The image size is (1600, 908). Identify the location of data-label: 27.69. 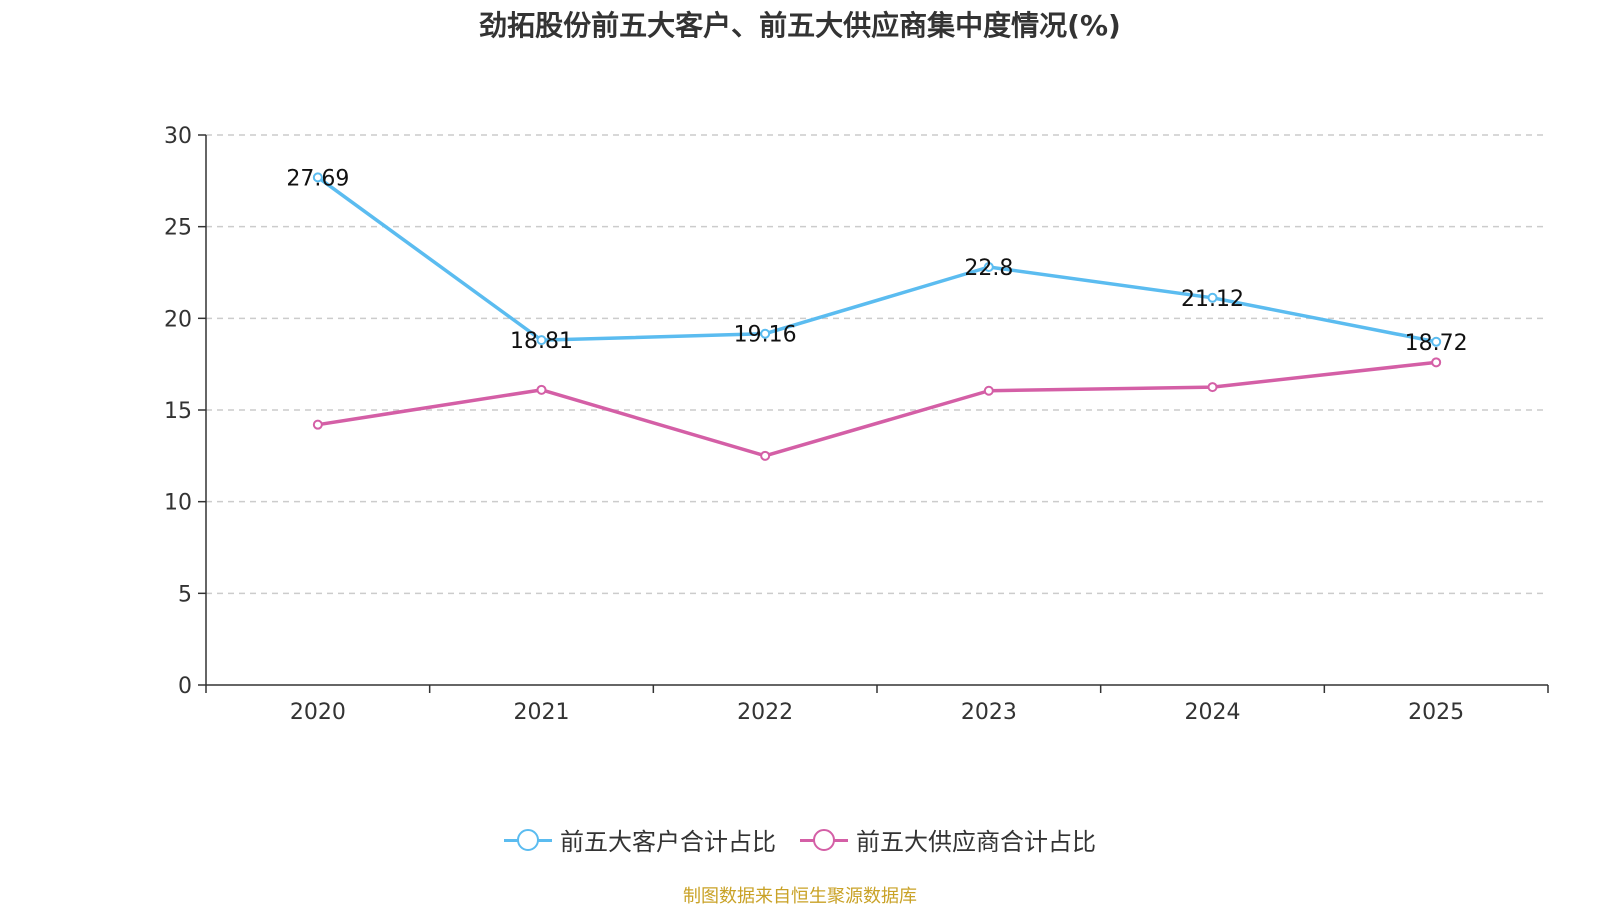
(317, 178).